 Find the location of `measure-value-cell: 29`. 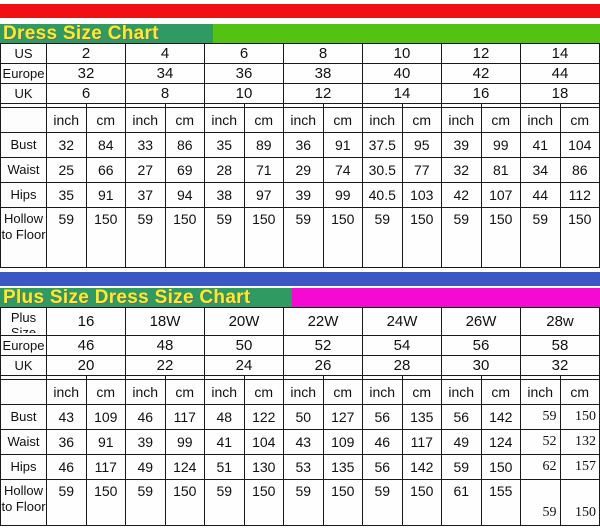

measure-value-cell: 29 is located at coordinates (303, 170).